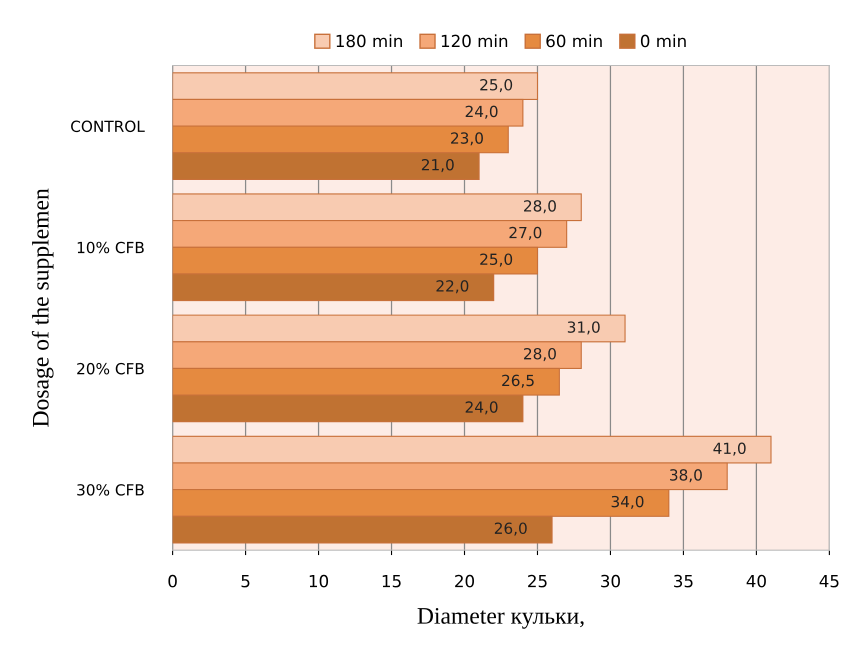 Image resolution: width=842 pixels, height=655 pixels. I want to click on x-axis-title: Diameter кульки,, so click(501, 618).